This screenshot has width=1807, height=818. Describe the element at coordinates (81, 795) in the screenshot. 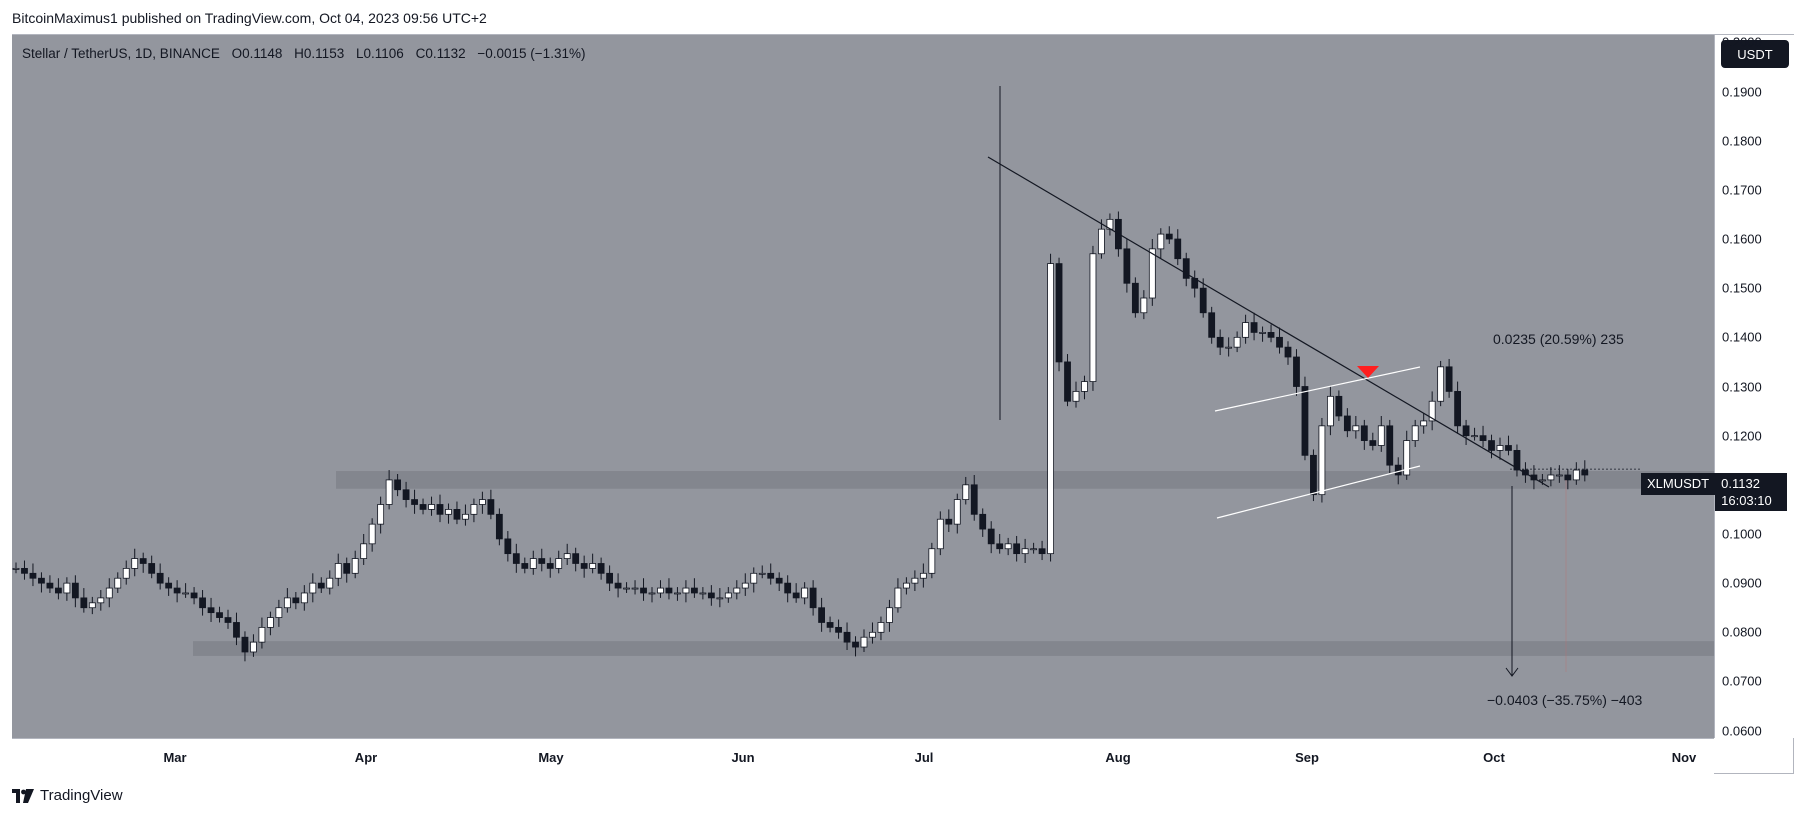

I see `tradingview-brand: TradingView` at that location.